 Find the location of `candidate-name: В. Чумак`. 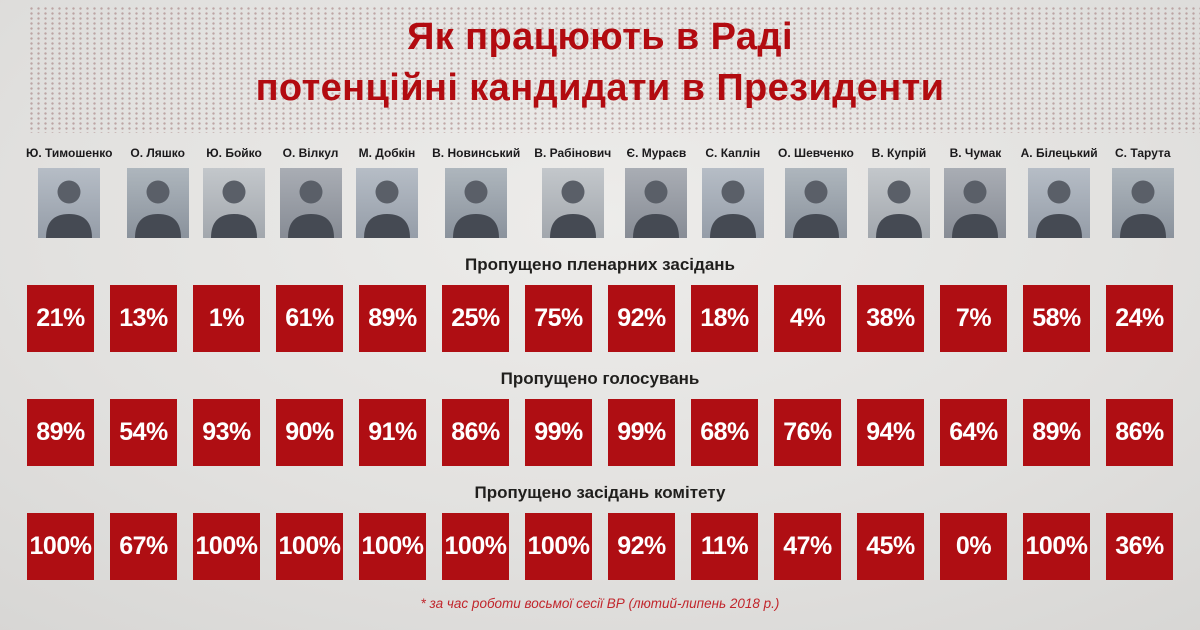

candidate-name: В. Чумак is located at coordinates (975, 153).